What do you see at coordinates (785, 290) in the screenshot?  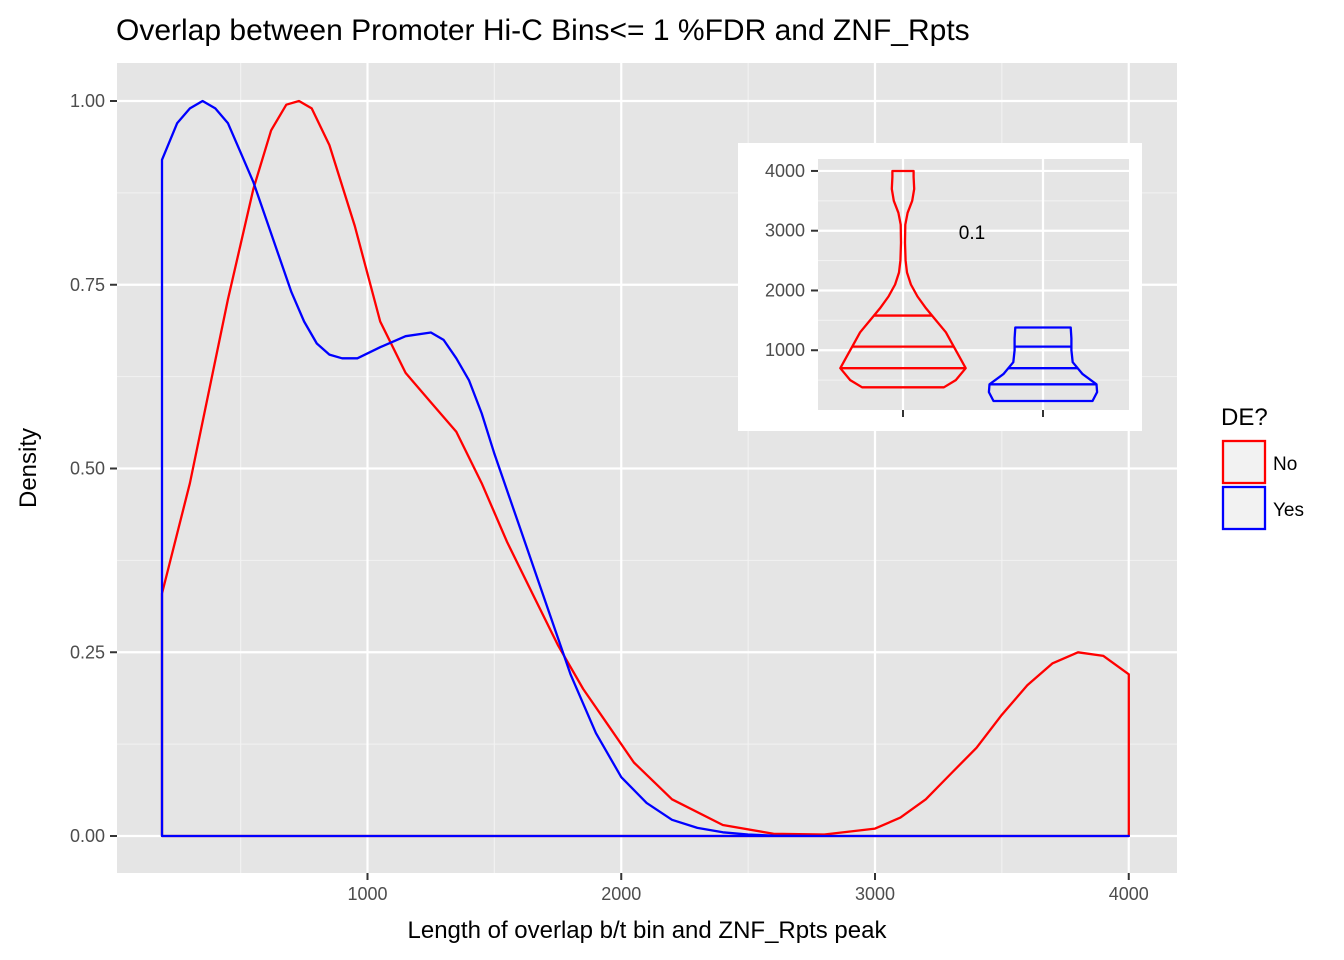 I see `inset-y-tick-label: 2000` at bounding box center [785, 290].